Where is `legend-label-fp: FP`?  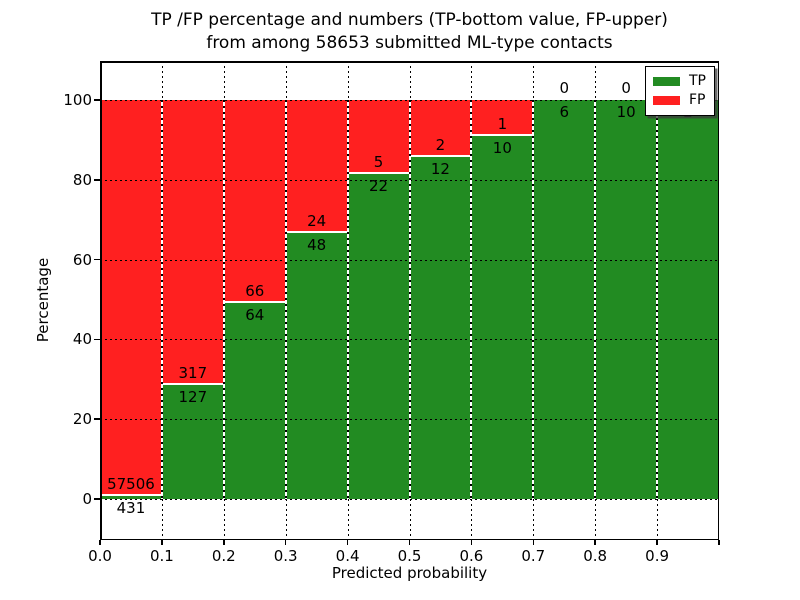
legend-label-fp: FP is located at coordinates (697, 100).